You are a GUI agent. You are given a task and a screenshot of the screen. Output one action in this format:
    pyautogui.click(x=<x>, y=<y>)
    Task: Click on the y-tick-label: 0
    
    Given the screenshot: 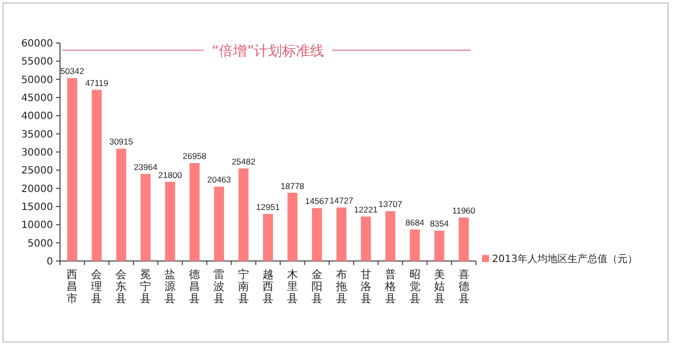 What is the action you would take?
    pyautogui.click(x=49, y=262)
    